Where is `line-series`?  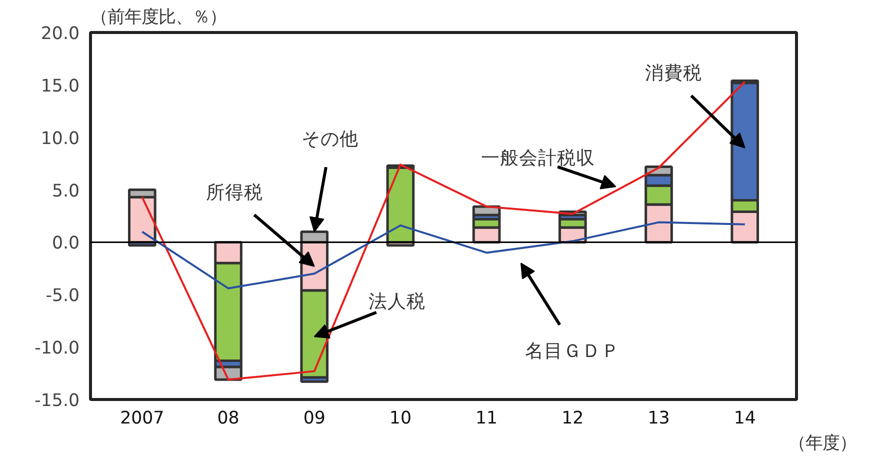 line-series is located at coordinates (443, 255).